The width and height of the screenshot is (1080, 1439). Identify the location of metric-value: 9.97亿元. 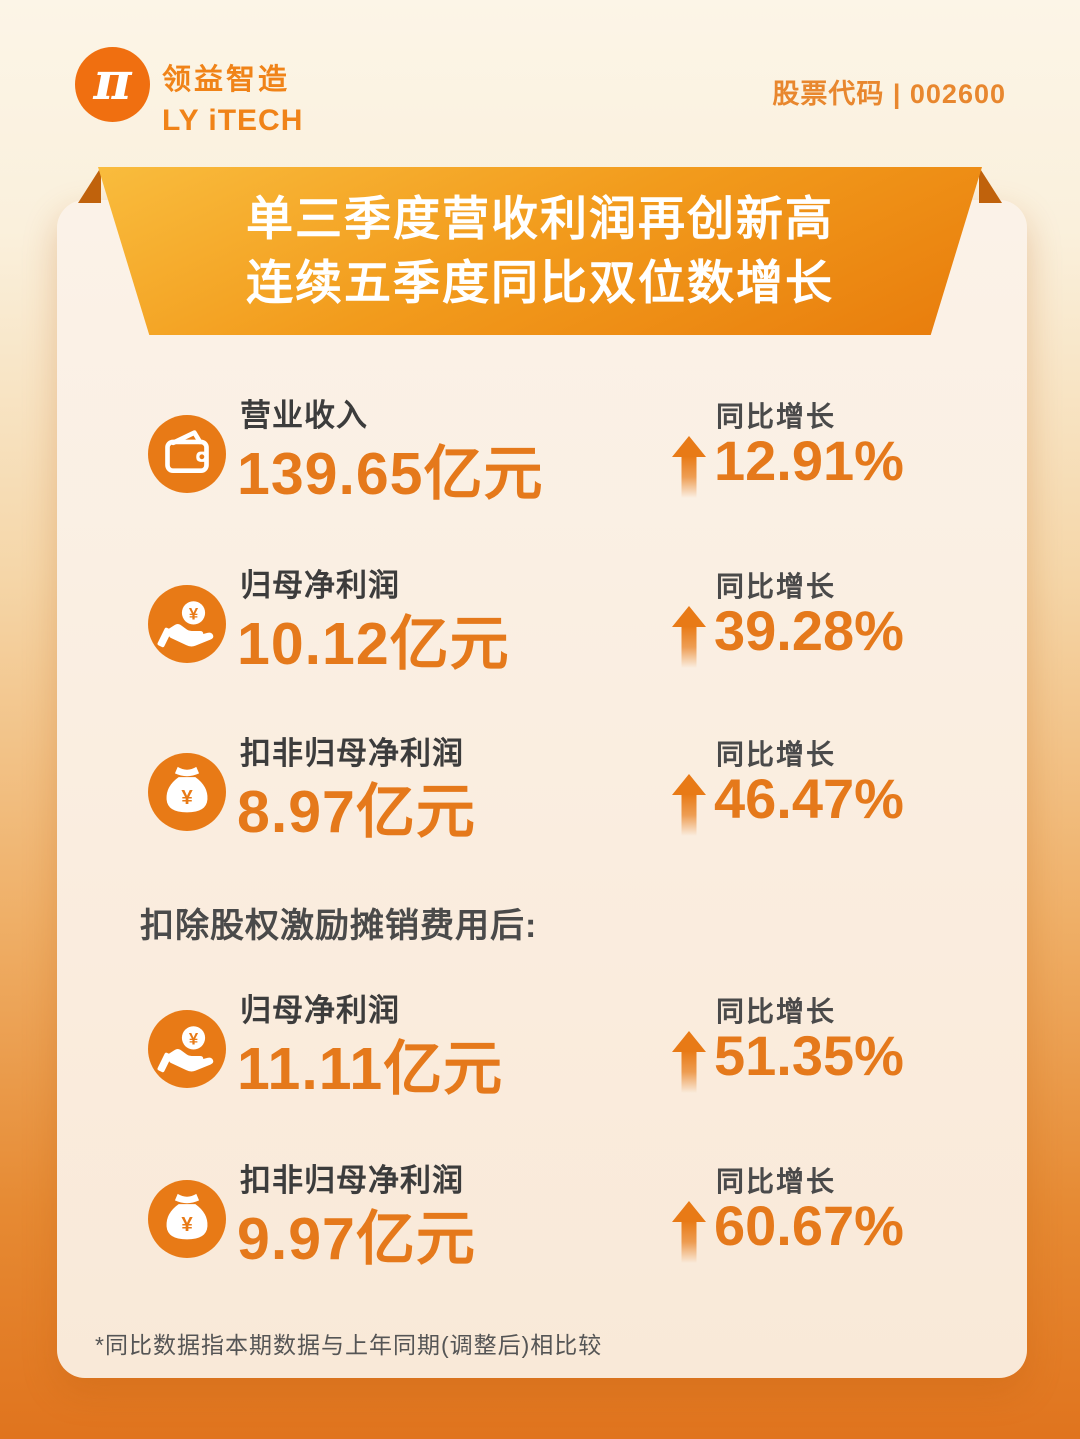
(356, 1239).